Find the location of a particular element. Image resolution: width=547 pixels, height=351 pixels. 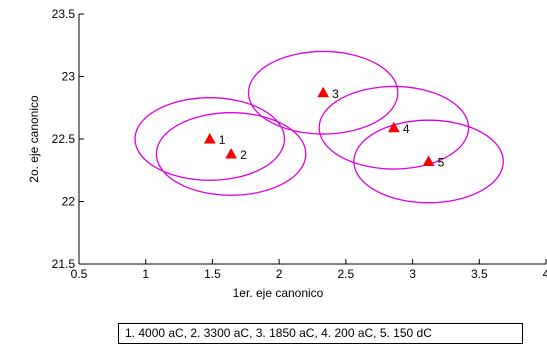

x-tick-label: 1.5 is located at coordinates (212, 274).